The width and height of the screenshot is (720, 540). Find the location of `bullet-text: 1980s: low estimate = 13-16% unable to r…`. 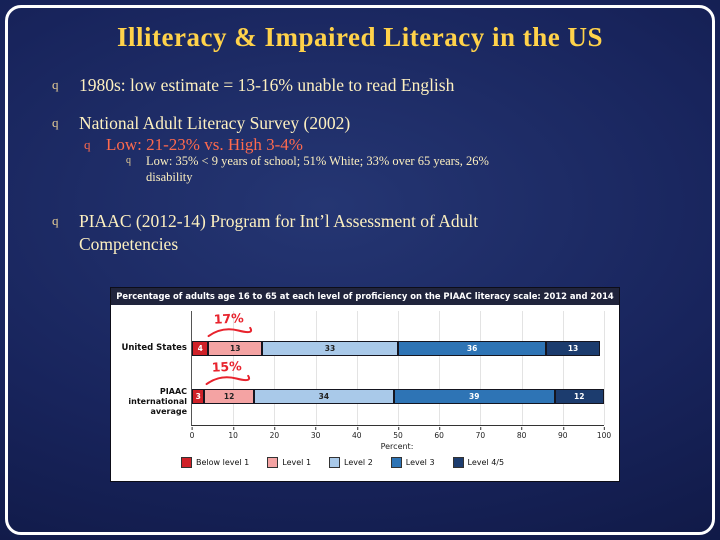

bullet-text: 1980s: low estimate = 13-16% unable to r… is located at coordinates (266, 85).